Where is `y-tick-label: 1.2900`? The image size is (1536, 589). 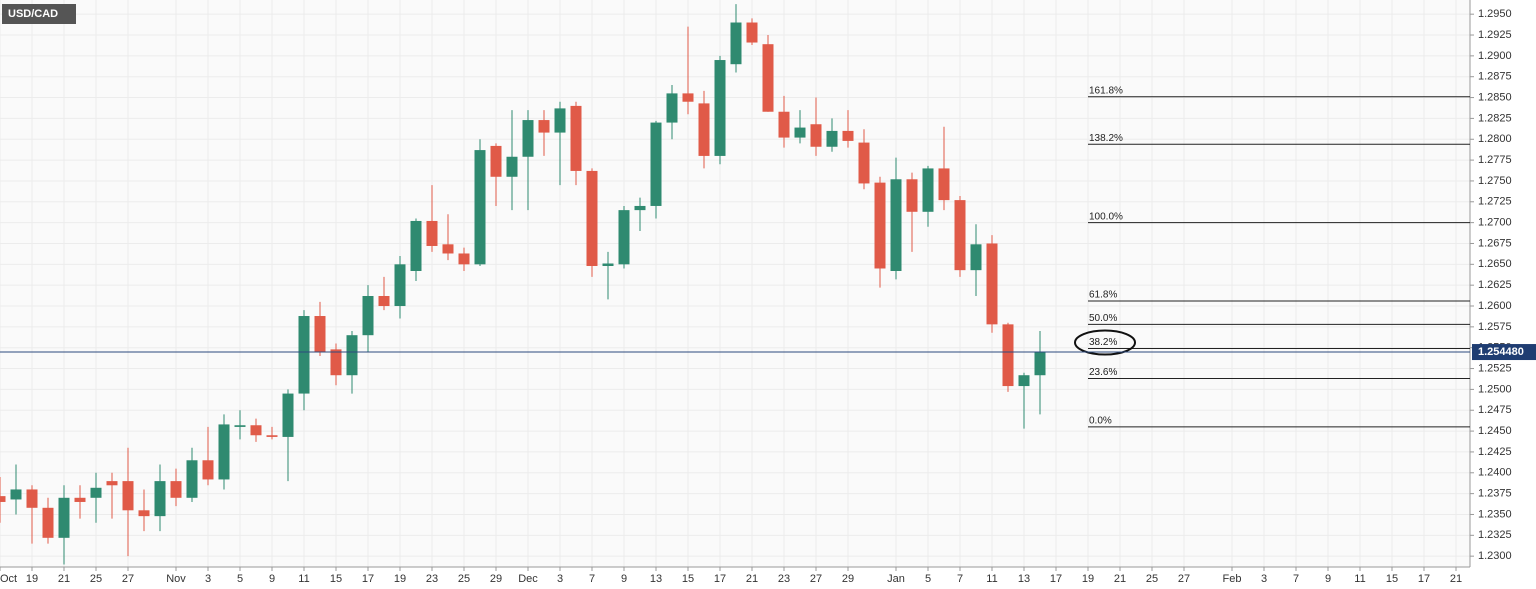 y-tick-label: 1.2900 is located at coordinates (1495, 56).